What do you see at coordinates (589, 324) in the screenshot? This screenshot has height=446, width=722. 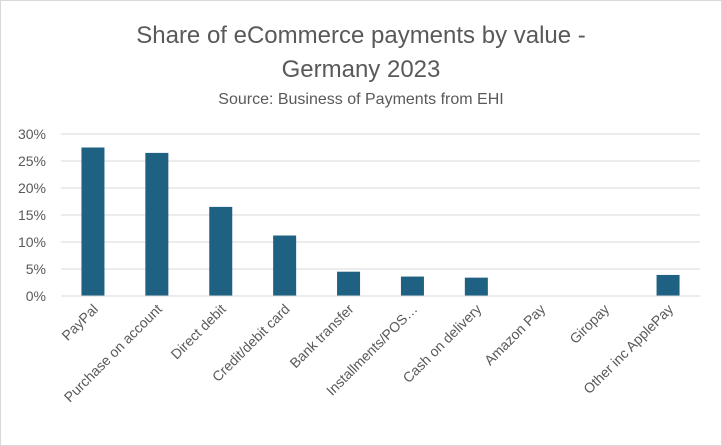 I see `x-tick-label: Giropay` at bounding box center [589, 324].